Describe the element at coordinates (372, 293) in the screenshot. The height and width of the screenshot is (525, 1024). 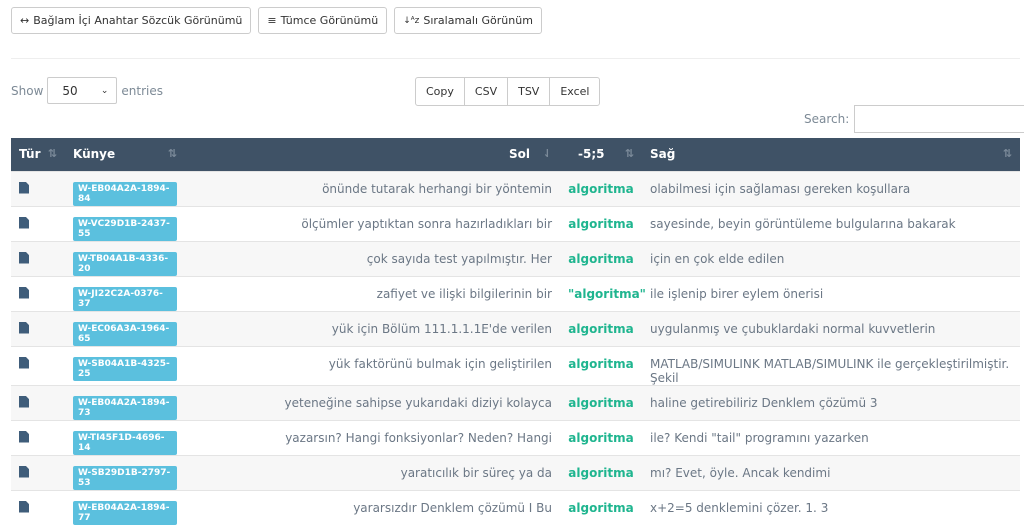
I see `left-context: zafiyet ve ilişki bilgilerinin bir` at that location.